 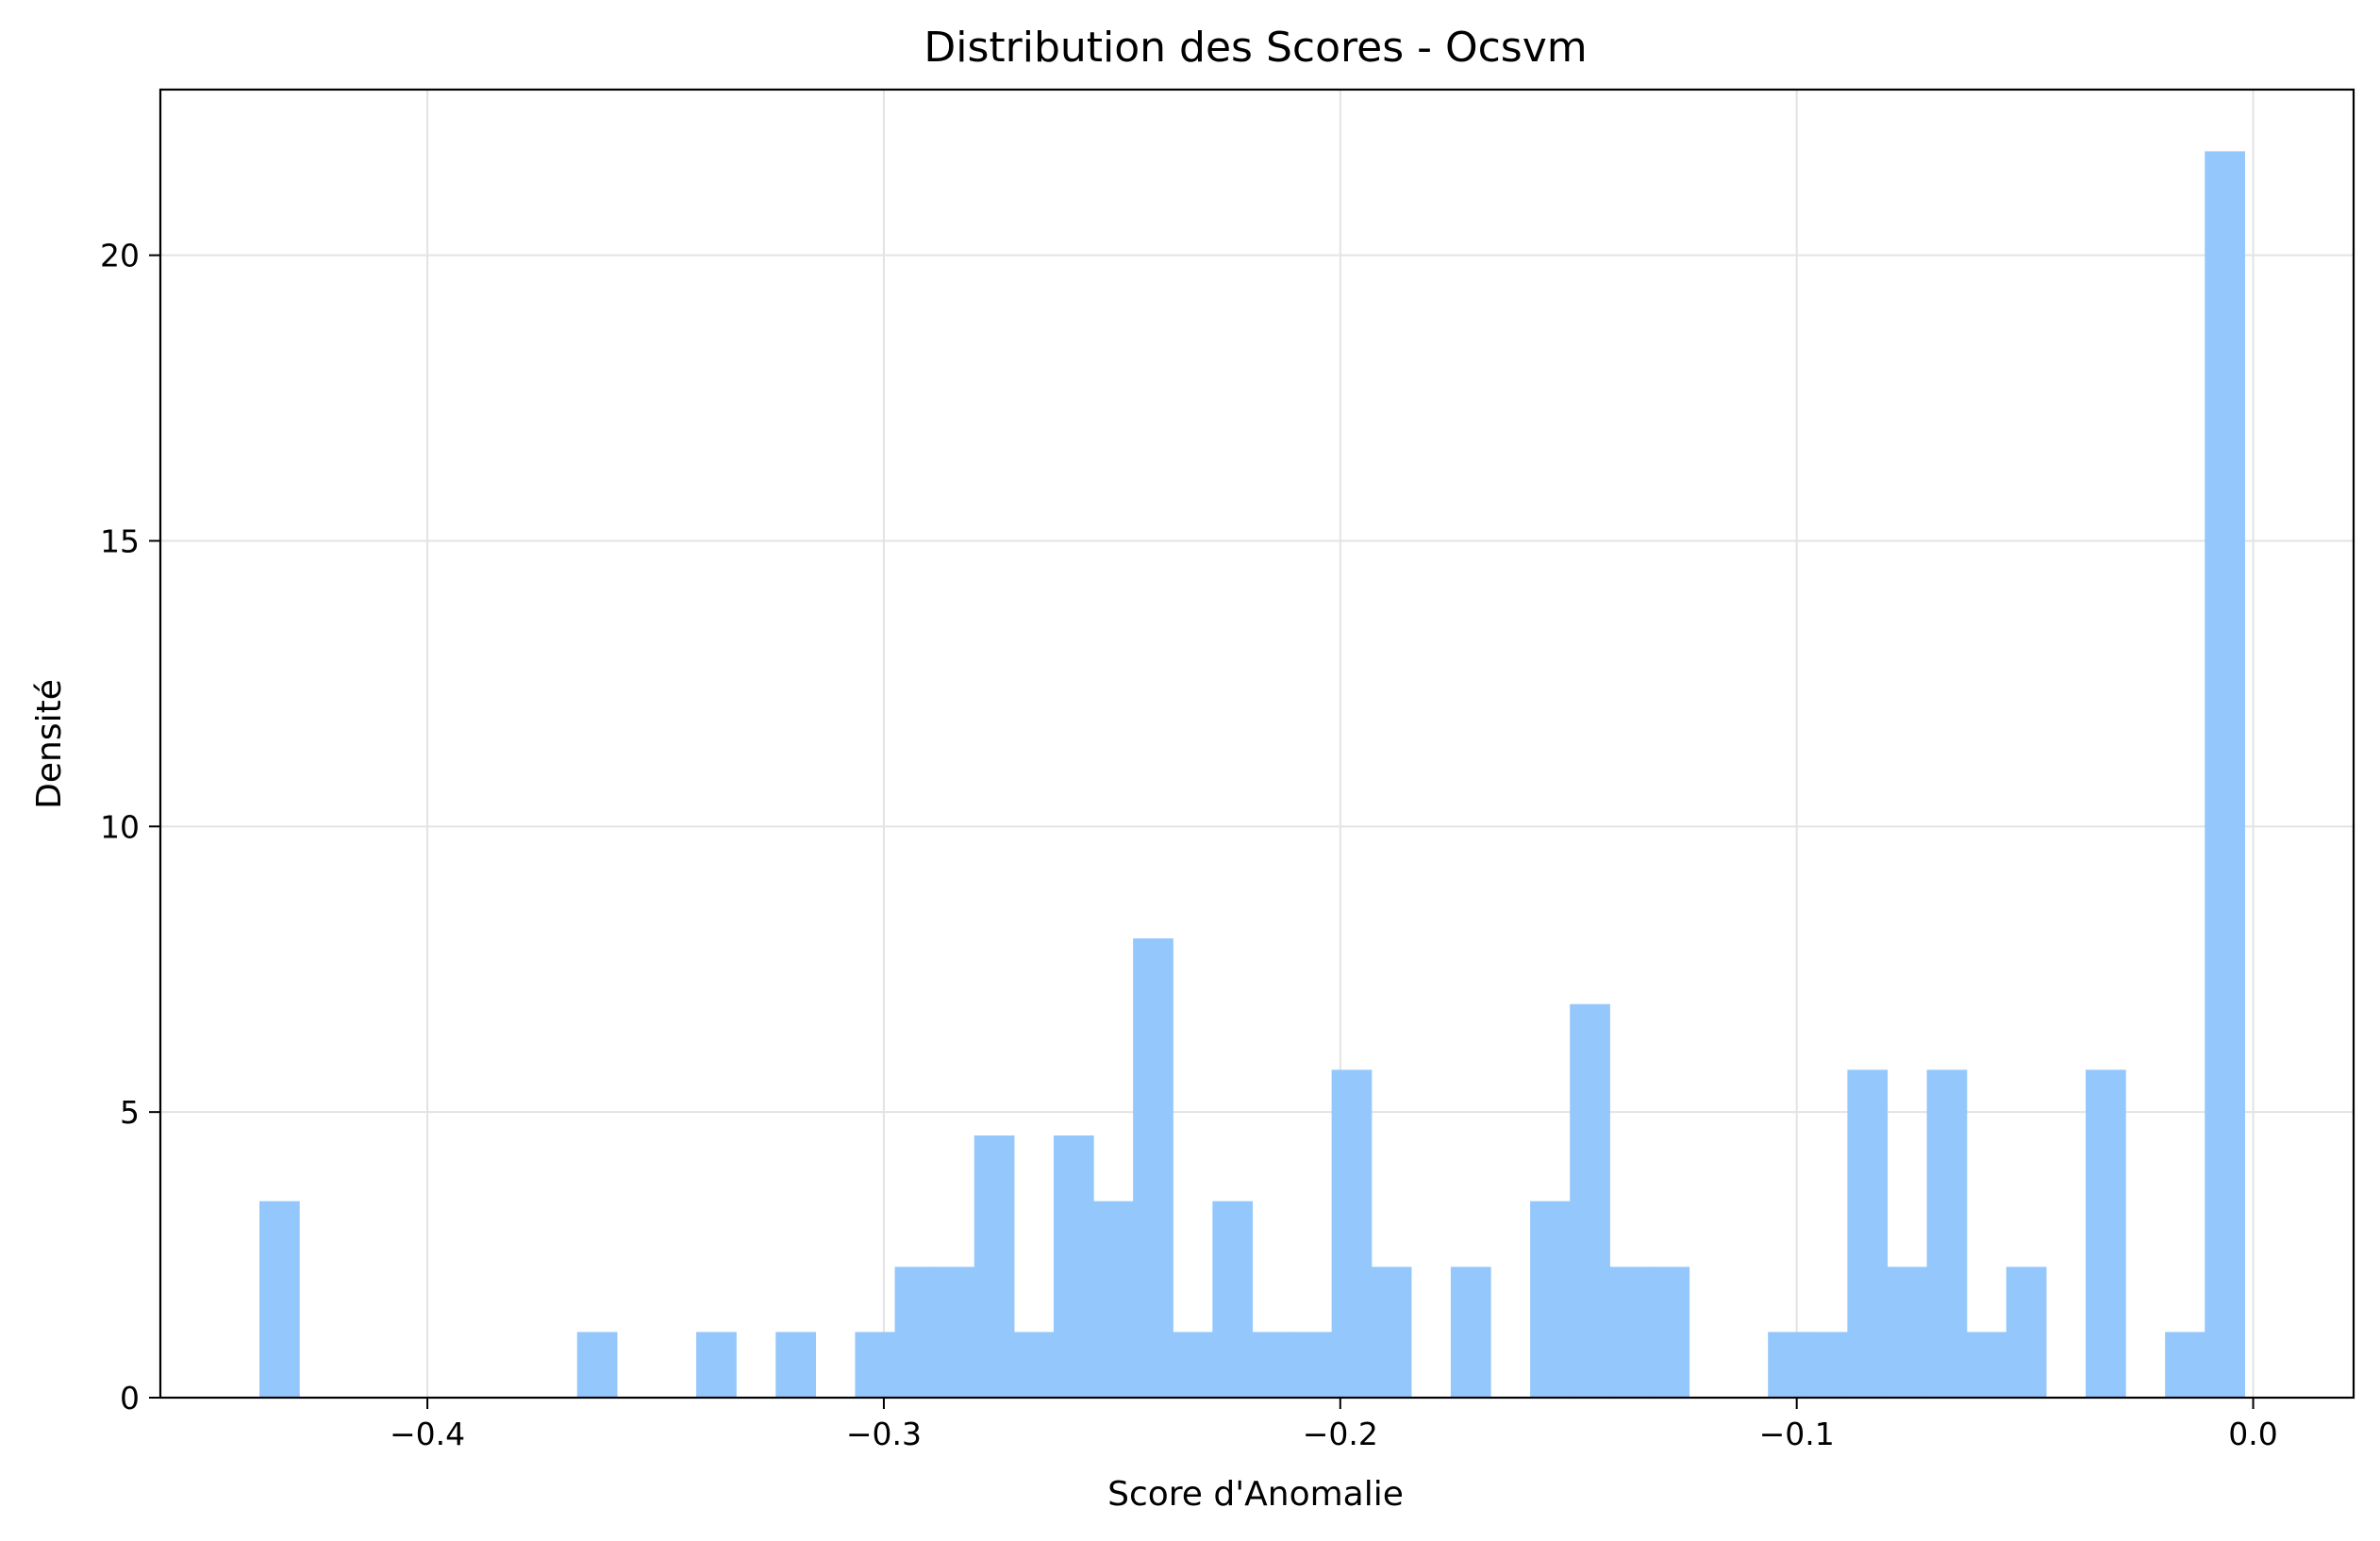 I want to click on y-tick-label-4: 20, so click(x=120, y=256).